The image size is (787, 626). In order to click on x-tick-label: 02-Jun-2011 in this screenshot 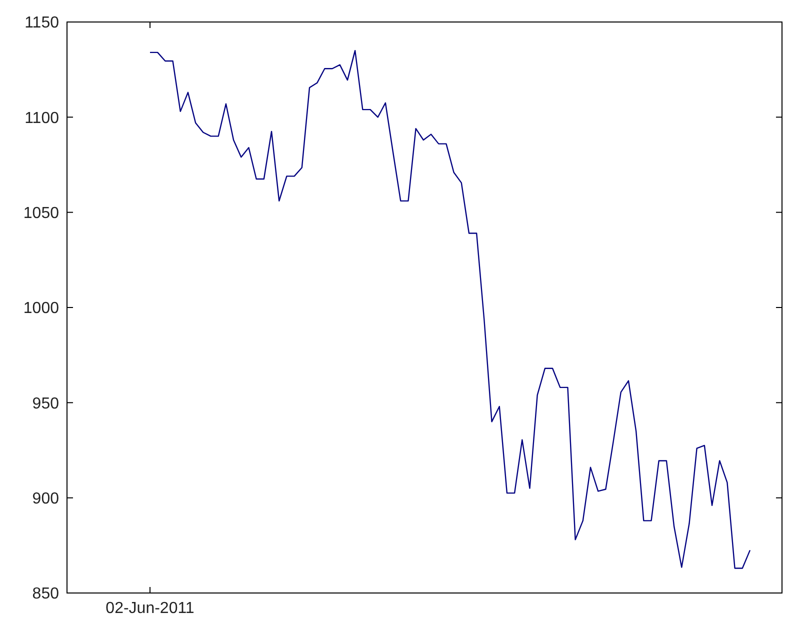, I will do `click(150, 608)`.